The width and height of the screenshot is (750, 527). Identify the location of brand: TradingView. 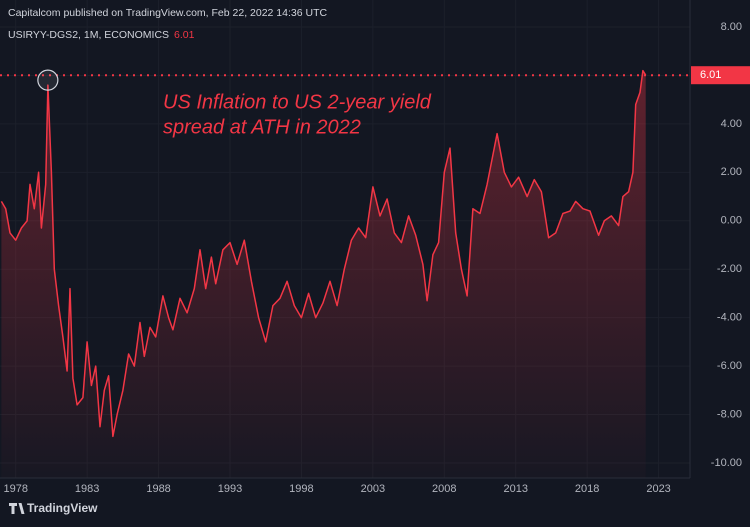
(62, 508).